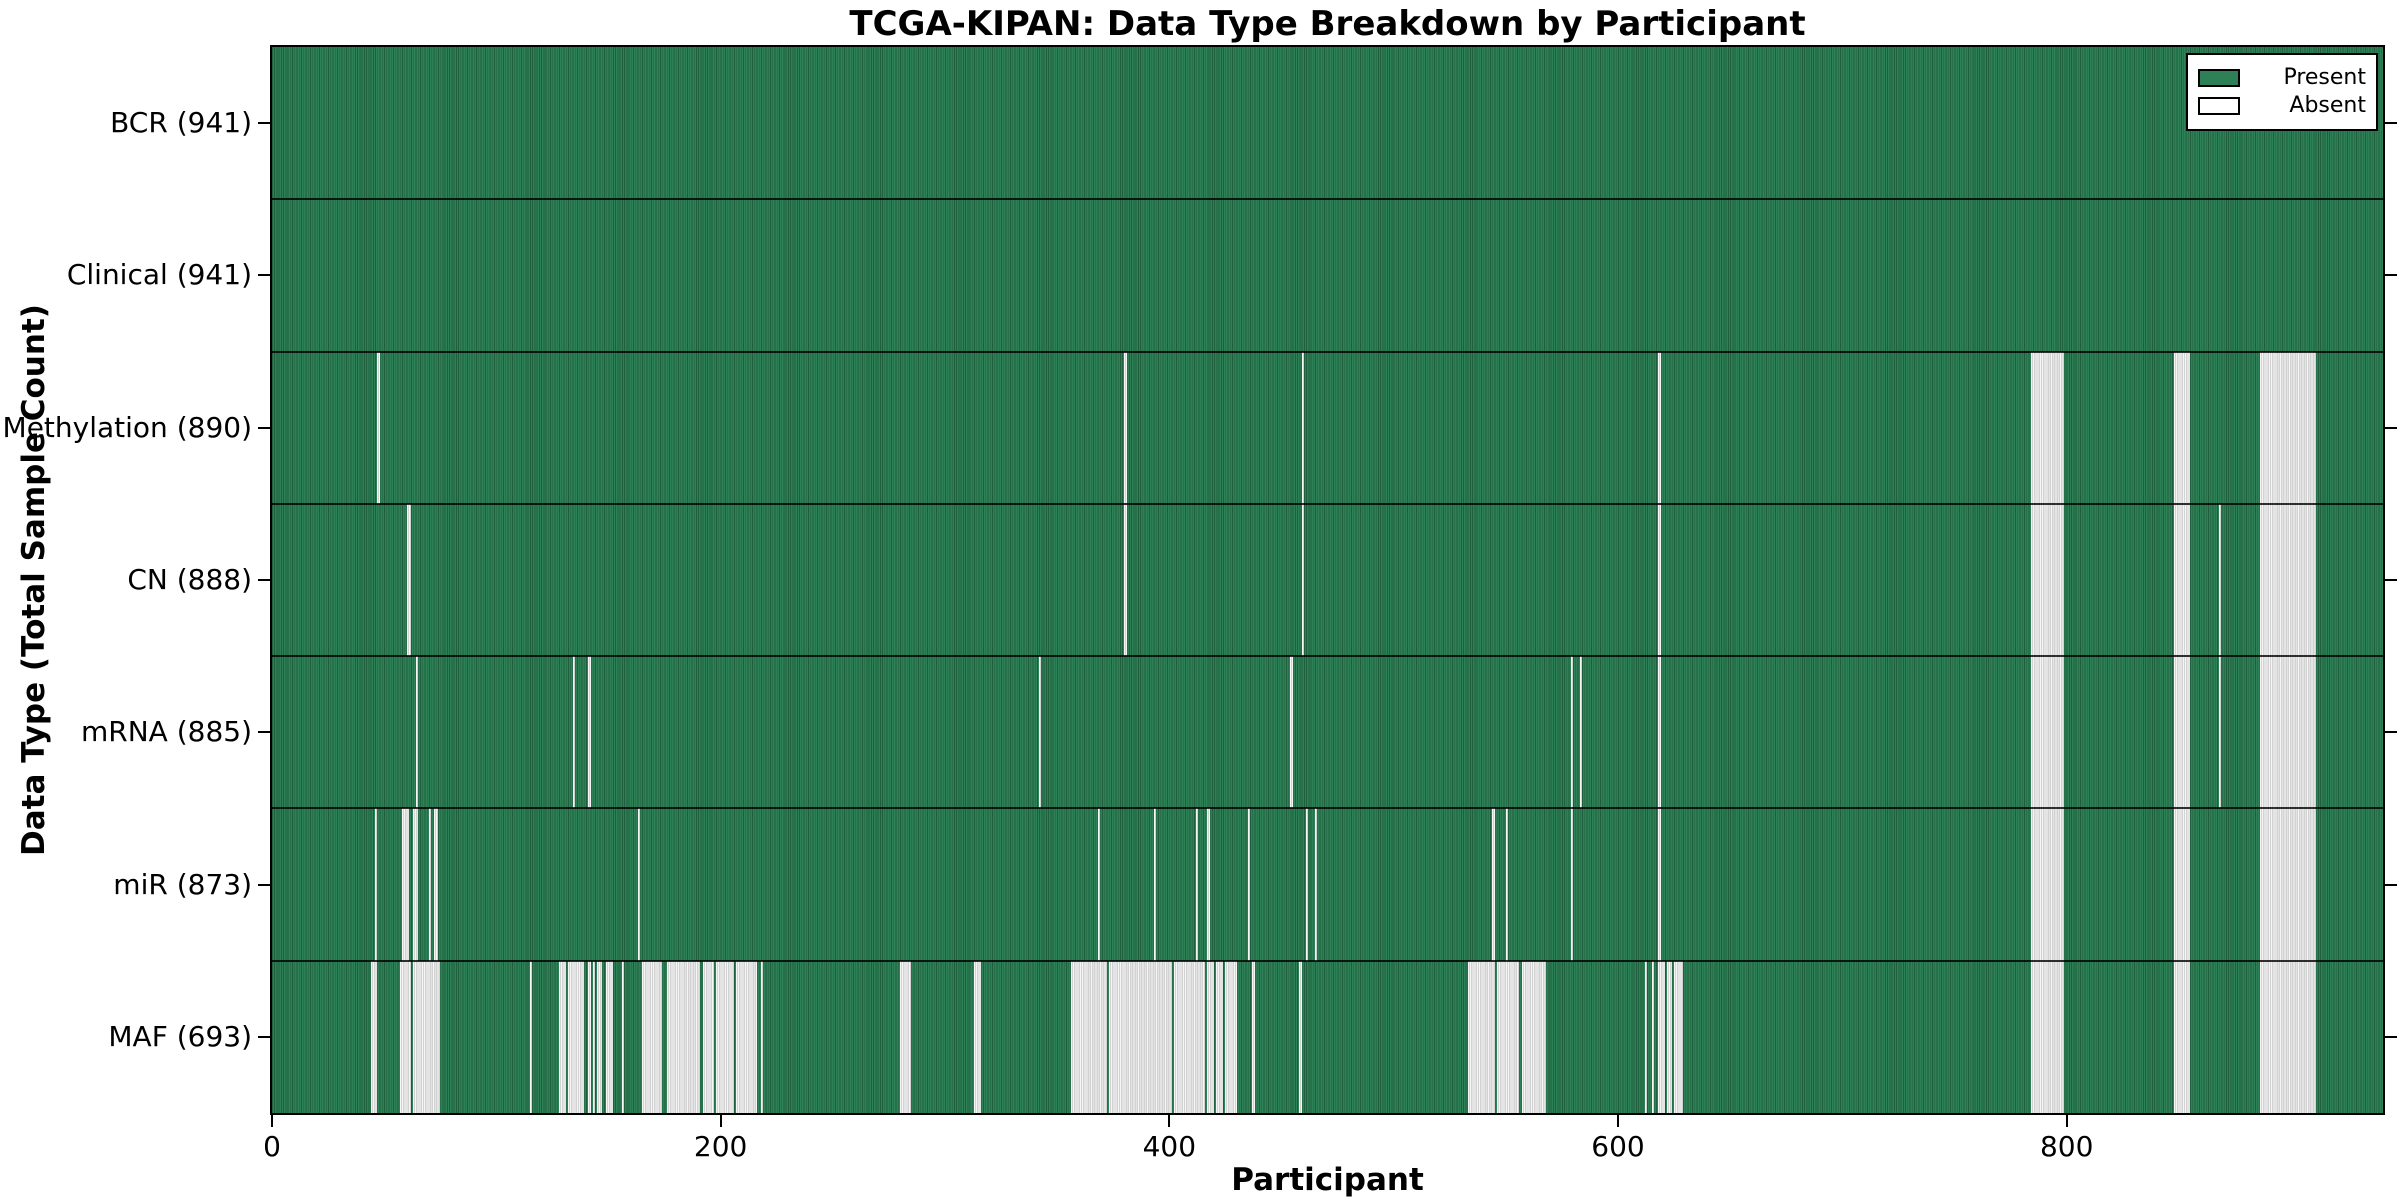 The image size is (2400, 1200). I want to click on x-tick-label: 200, so click(720, 1146).